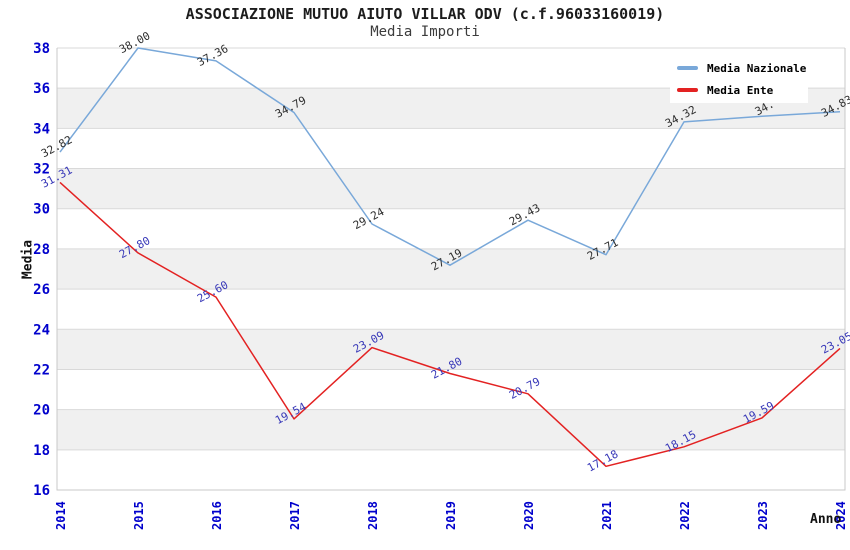 This screenshot has height=550, width=850. What do you see at coordinates (41, 129) in the screenshot?
I see `y-tick-label: 34` at bounding box center [41, 129].